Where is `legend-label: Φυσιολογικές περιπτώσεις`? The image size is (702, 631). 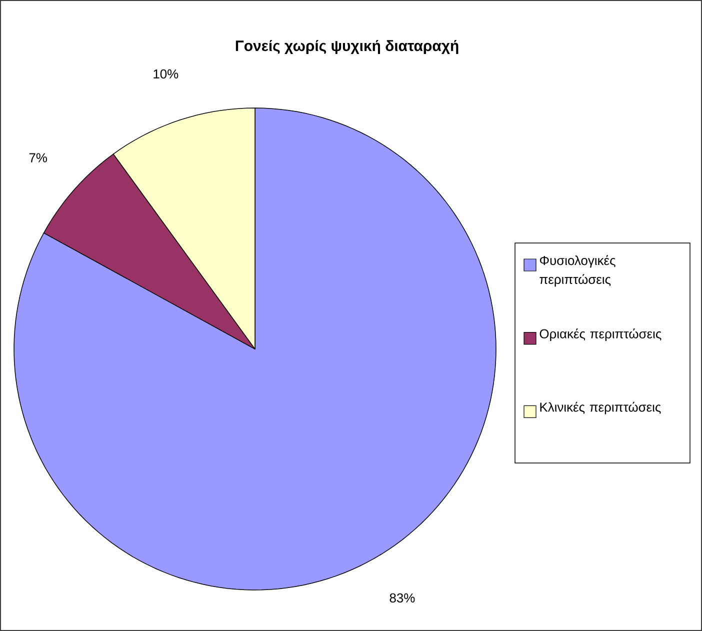
legend-label: Φυσιολογικές περιπτώσεις is located at coordinates (578, 271).